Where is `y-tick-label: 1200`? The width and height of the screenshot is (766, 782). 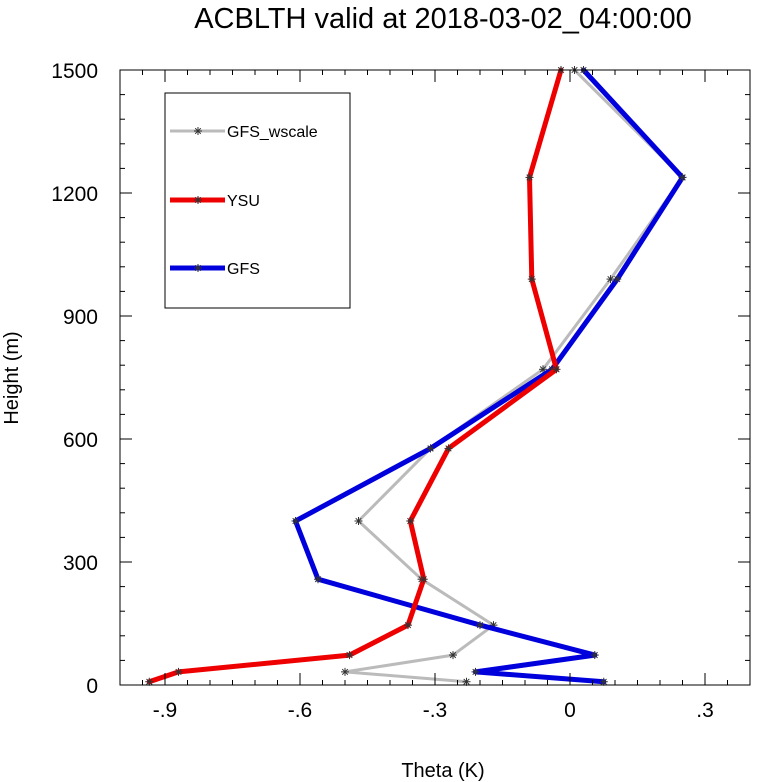
y-tick-label: 1200 is located at coordinates (74, 194).